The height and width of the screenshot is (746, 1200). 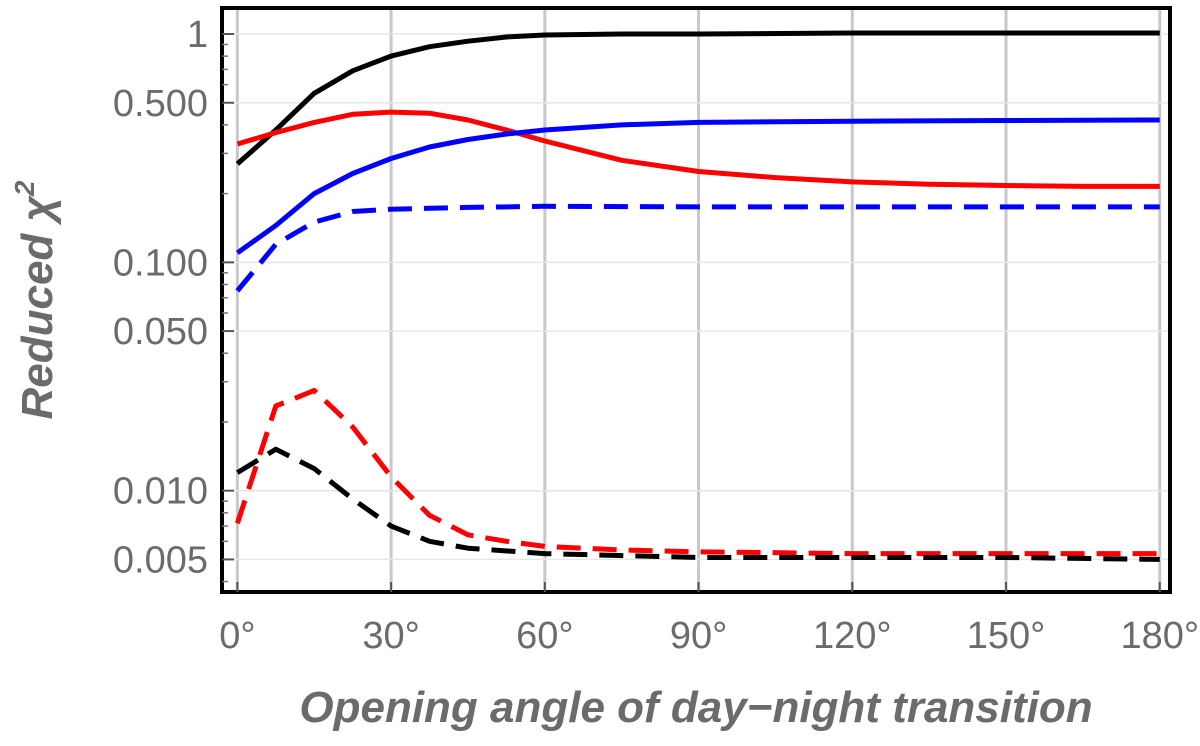 What do you see at coordinates (237, 636) in the screenshot?
I see `x-tick-label: 0°` at bounding box center [237, 636].